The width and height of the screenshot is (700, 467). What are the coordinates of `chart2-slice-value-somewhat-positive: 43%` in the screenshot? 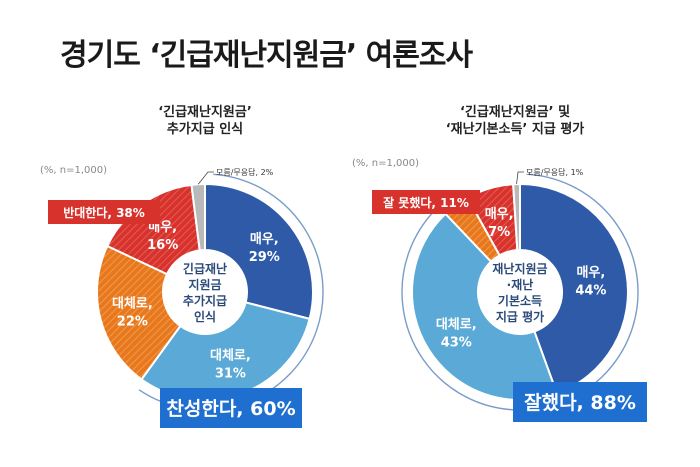 It's located at (456, 343).